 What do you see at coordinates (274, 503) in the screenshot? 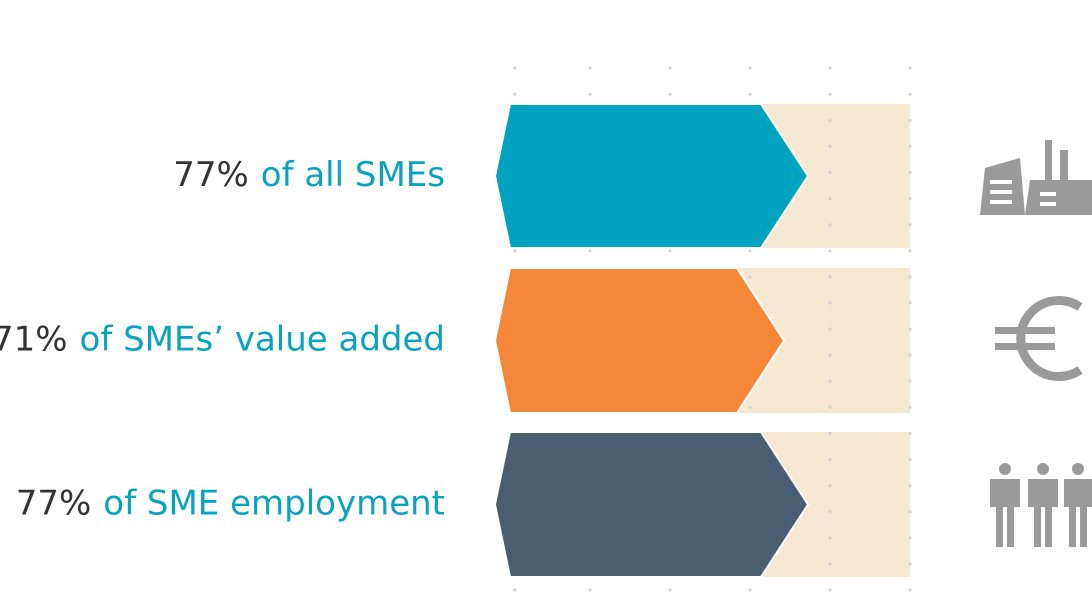
I see `category-label: of SME employment` at bounding box center [274, 503].